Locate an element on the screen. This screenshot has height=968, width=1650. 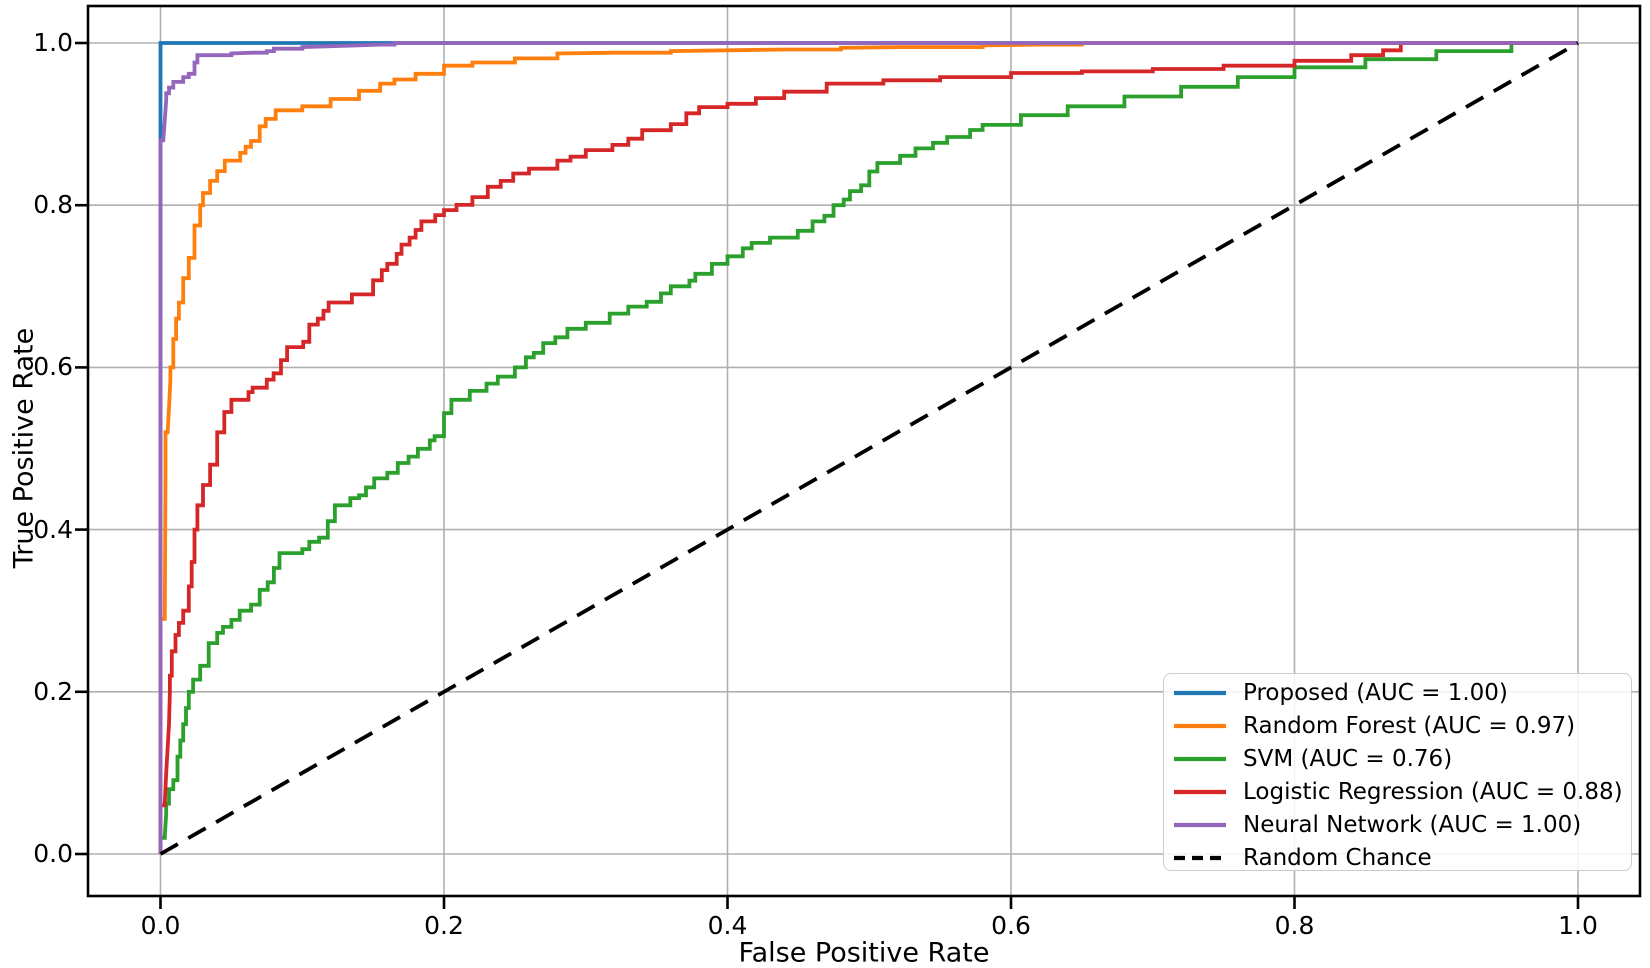
legend-item-logistic-regression: Logistic Regression (AUC = 0.88) is located at coordinates (1402, 791).